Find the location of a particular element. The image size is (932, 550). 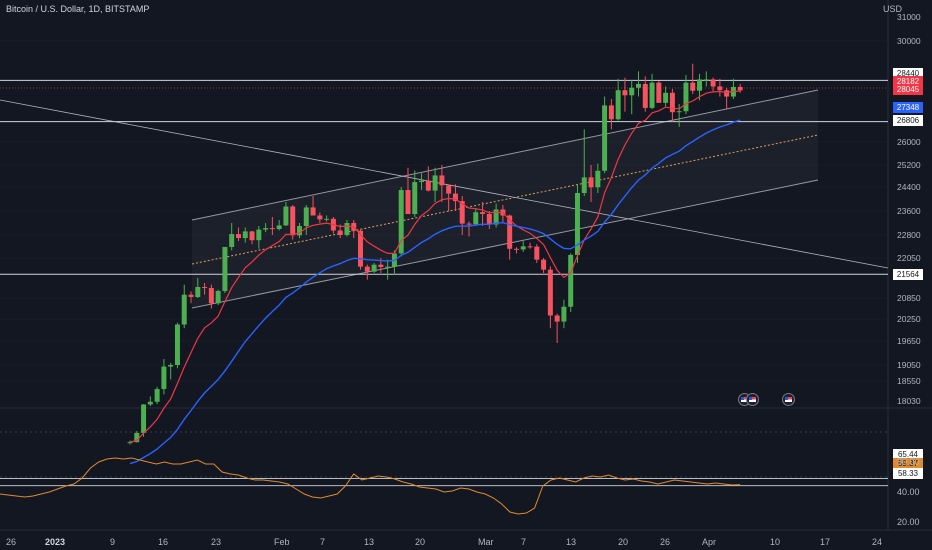

time-tick-label: Mar is located at coordinates (486, 542).